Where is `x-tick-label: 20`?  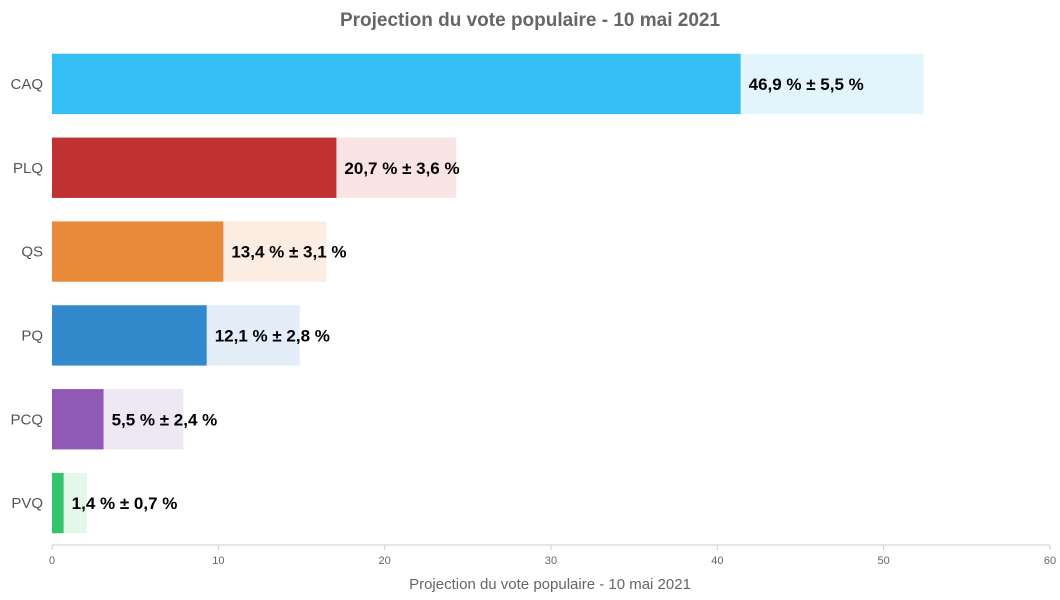 x-tick-label: 20 is located at coordinates (385, 561).